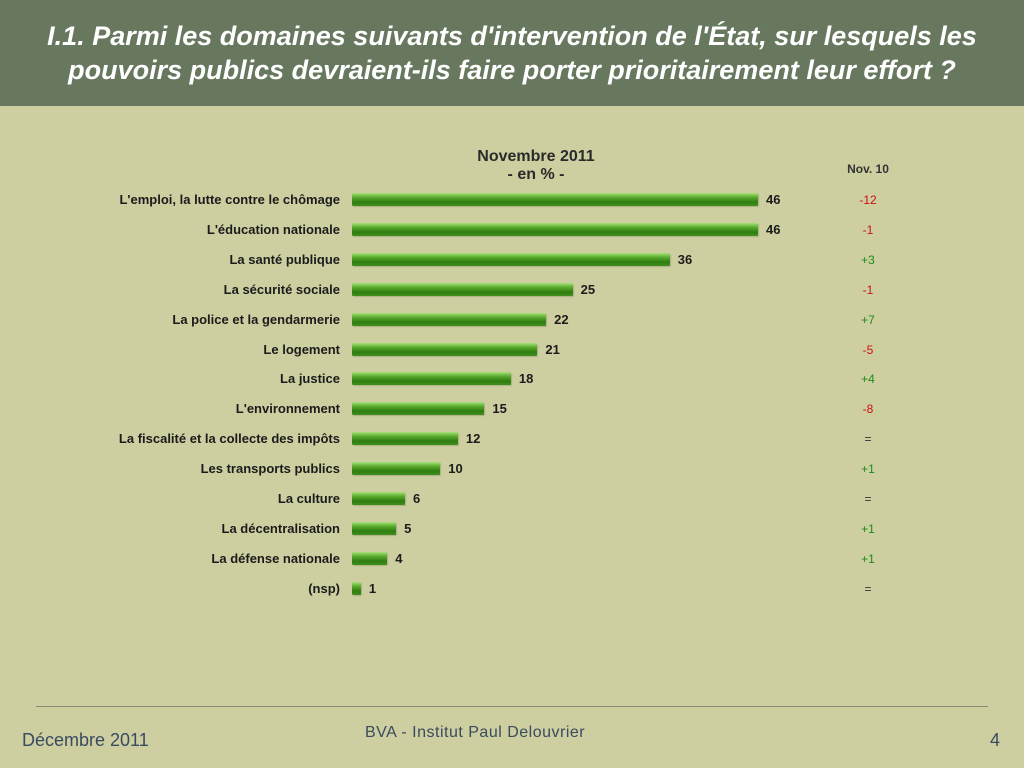  I want to click on category-label: La défense nationale, so click(275, 558).